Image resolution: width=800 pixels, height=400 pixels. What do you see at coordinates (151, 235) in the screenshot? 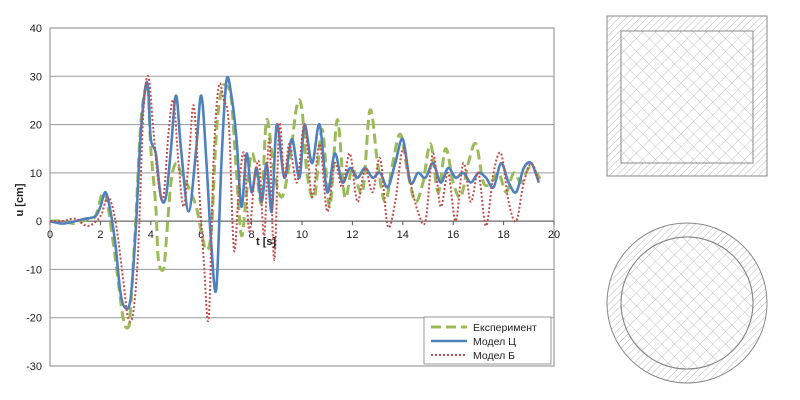
I see `x-tick-label: 4` at bounding box center [151, 235].